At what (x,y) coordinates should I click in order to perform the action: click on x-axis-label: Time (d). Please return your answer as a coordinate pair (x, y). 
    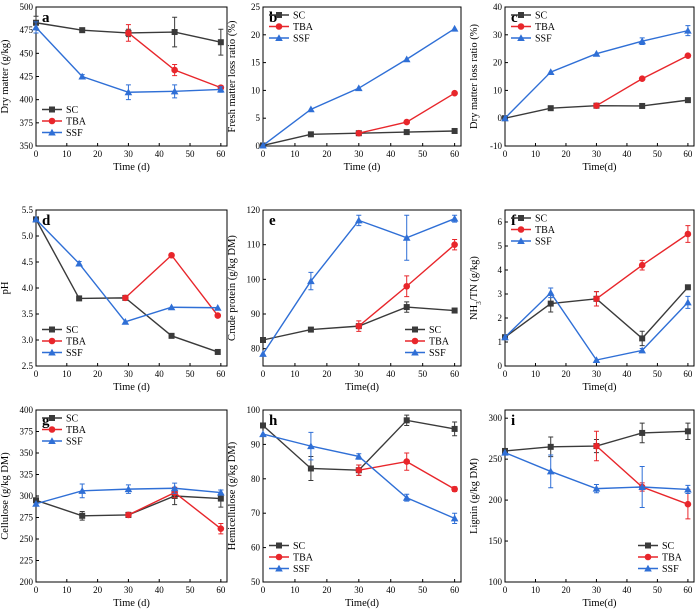
    Looking at the image, I should click on (131, 387).